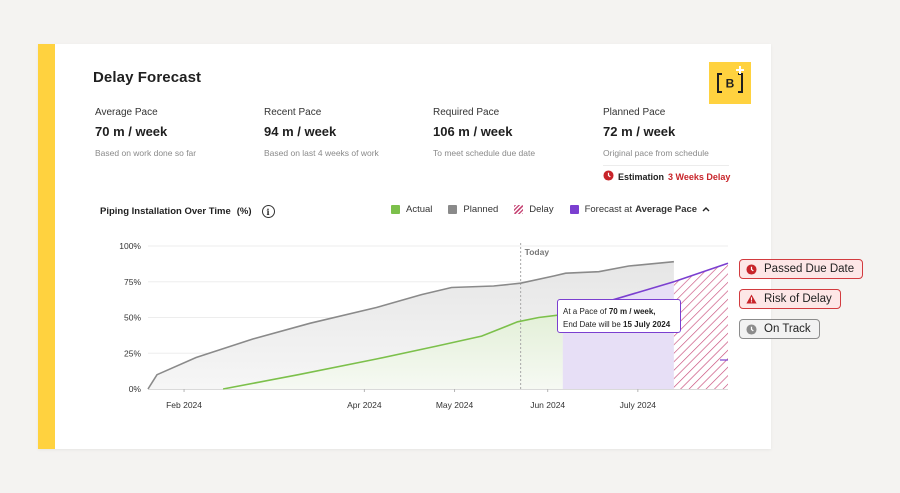 The width and height of the screenshot is (900, 493). I want to click on chart-title: Piping Installation Over Time (%) i, so click(187, 211).